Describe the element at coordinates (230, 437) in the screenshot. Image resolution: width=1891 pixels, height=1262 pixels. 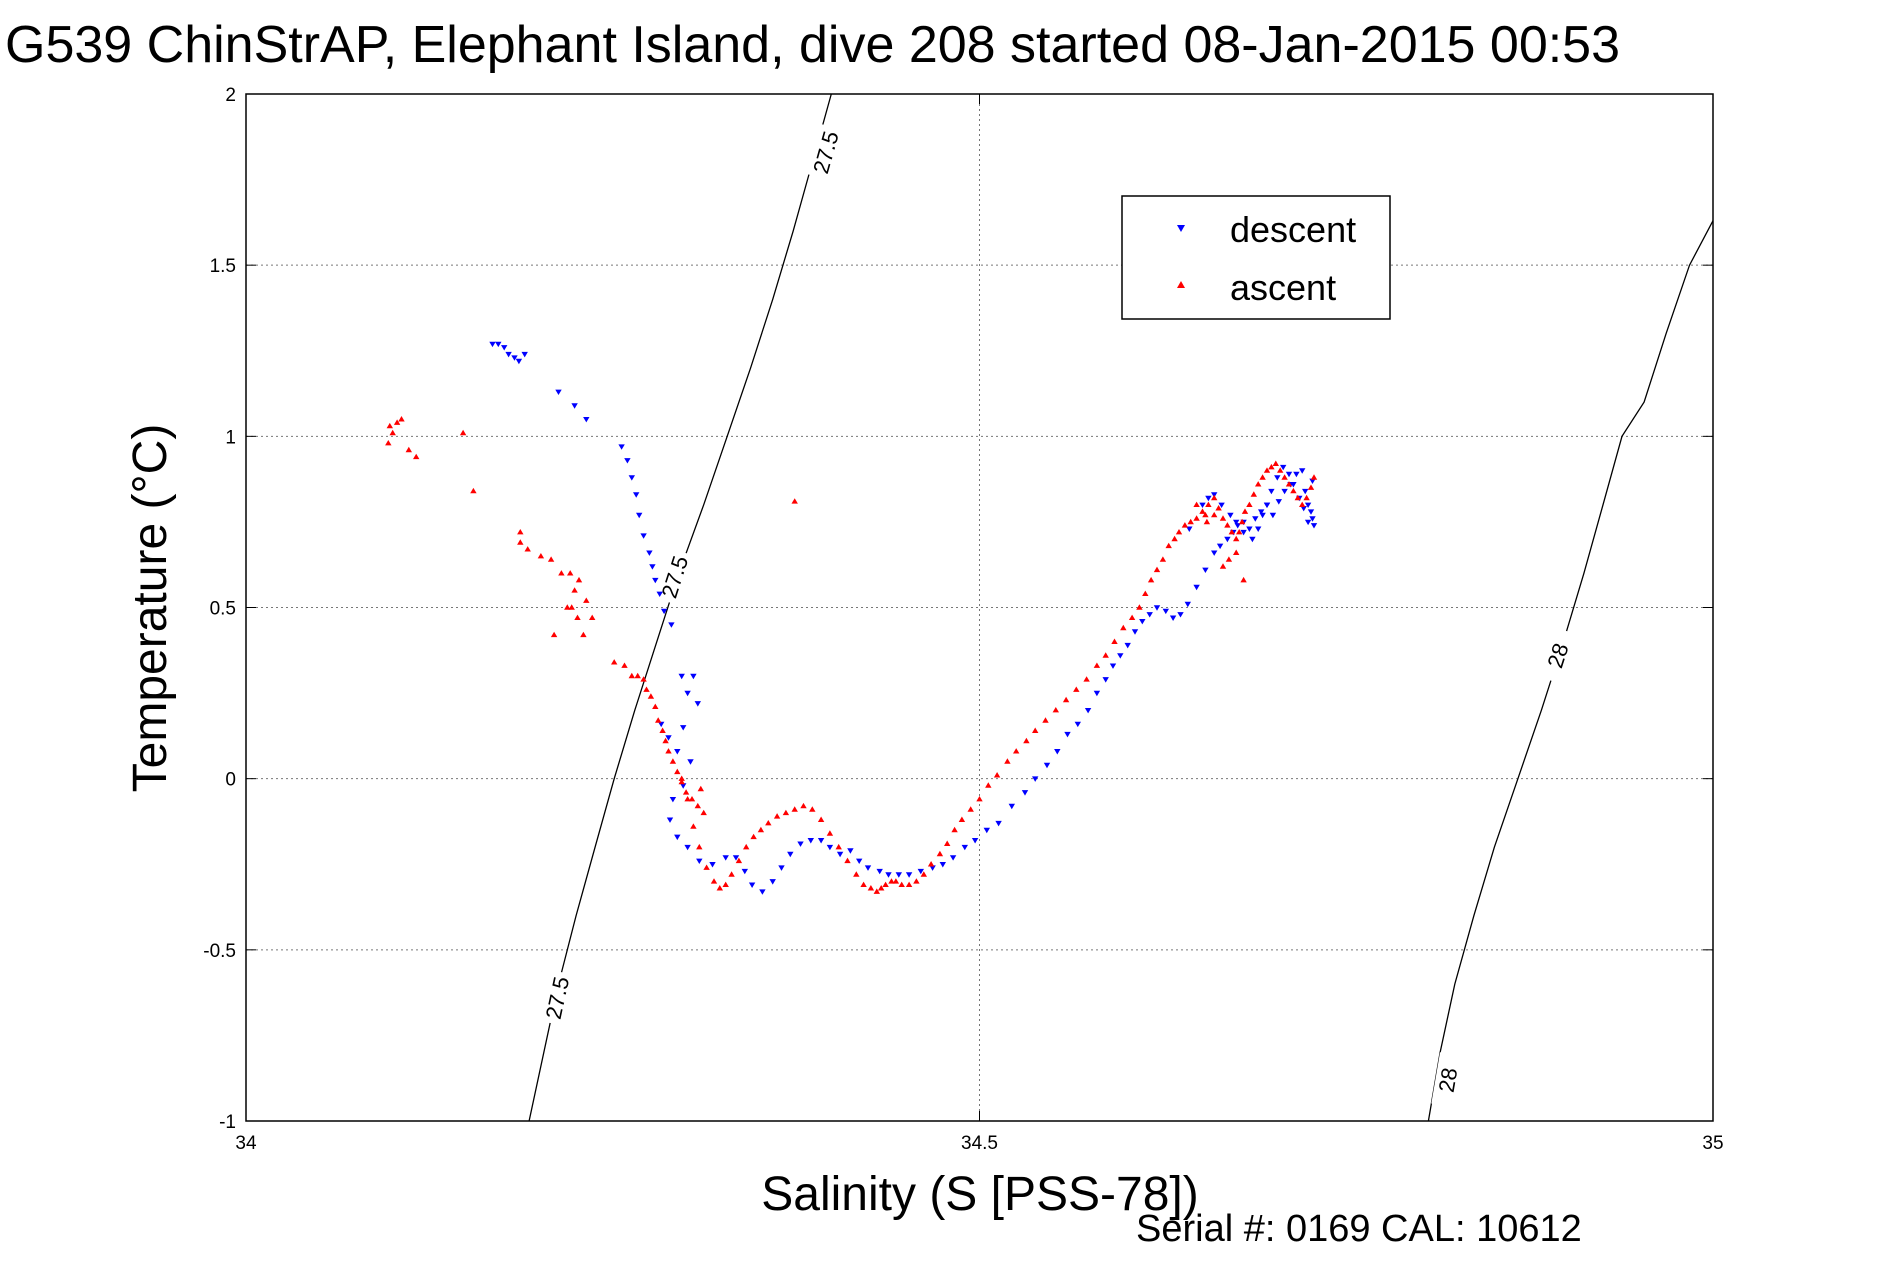
I see `y-tick-label: 1` at that location.